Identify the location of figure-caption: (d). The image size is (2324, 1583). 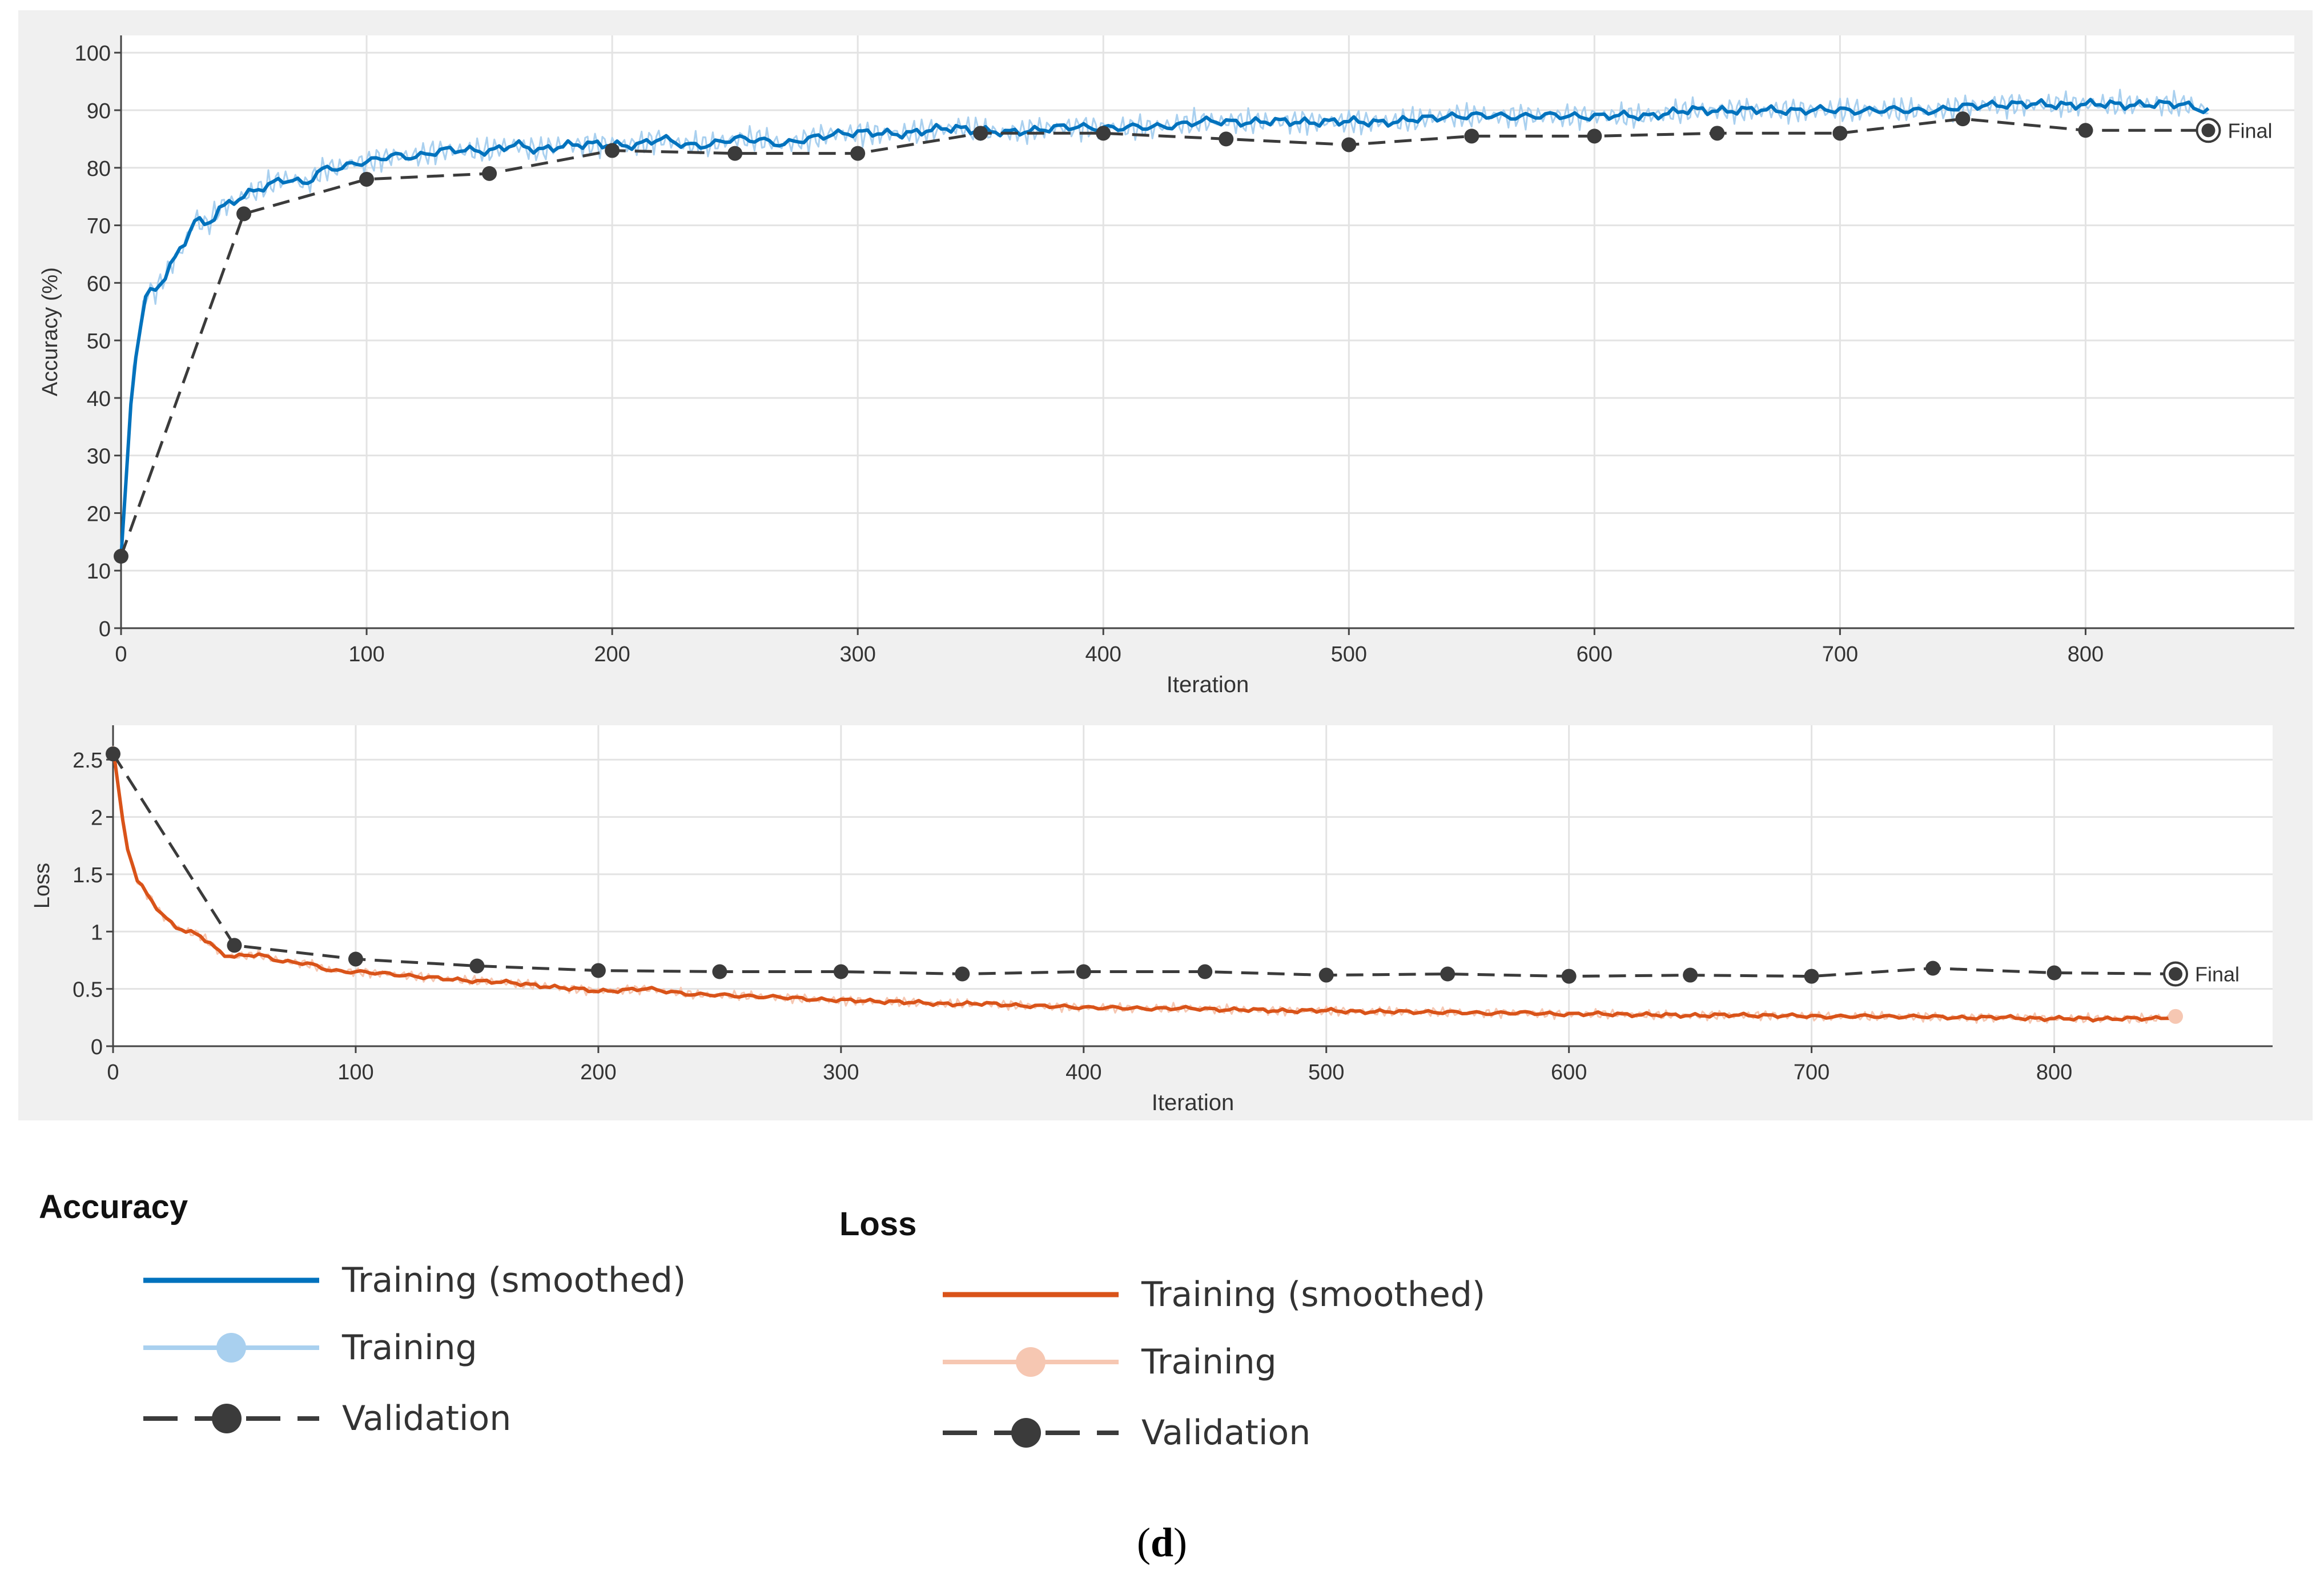
(1162, 1542).